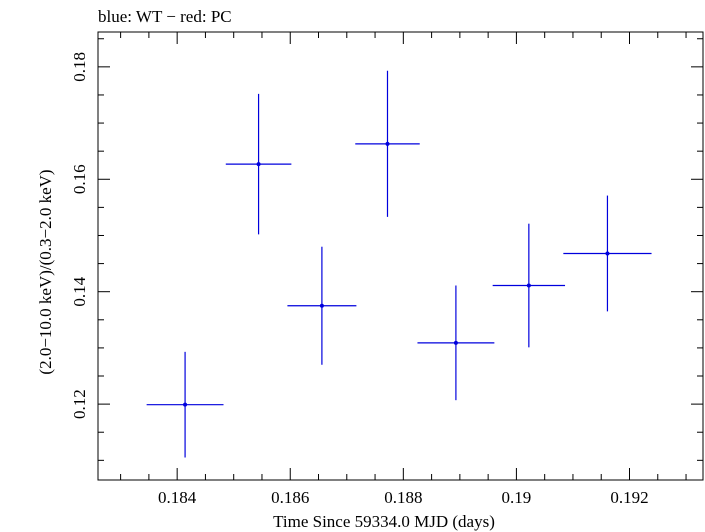 The width and height of the screenshot is (705, 532). What do you see at coordinates (79, 179) in the screenshot?
I see `y-tick-label: 0.16` at bounding box center [79, 179].